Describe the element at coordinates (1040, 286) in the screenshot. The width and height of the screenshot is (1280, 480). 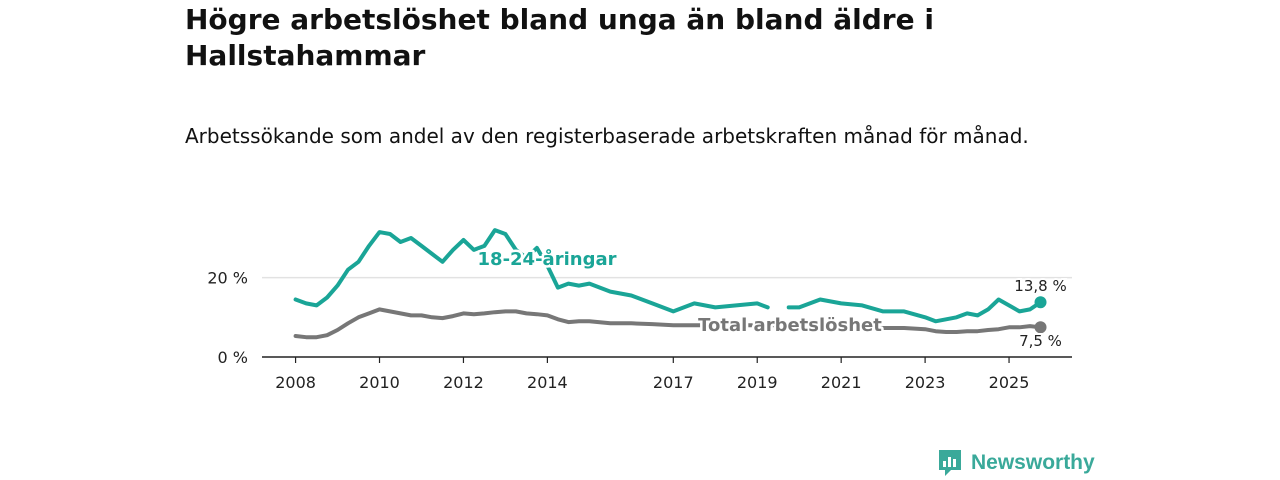
I see `end-value-label-youth: 13,8 %` at that location.